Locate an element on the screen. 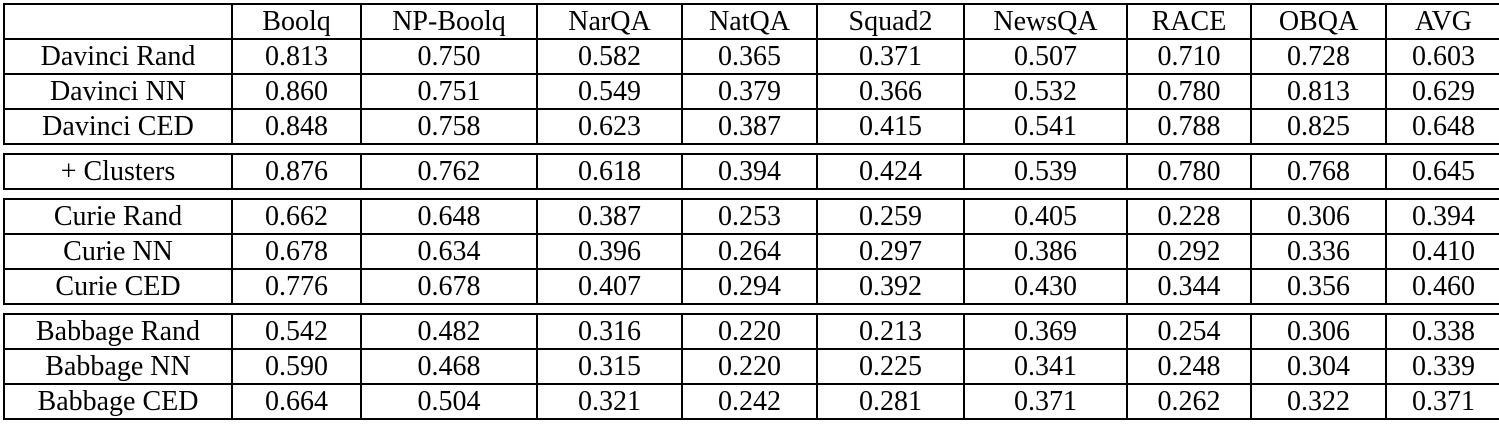 Image resolution: width=1499 pixels, height=426 pixels. value-cell: 0.253 is located at coordinates (749, 216).